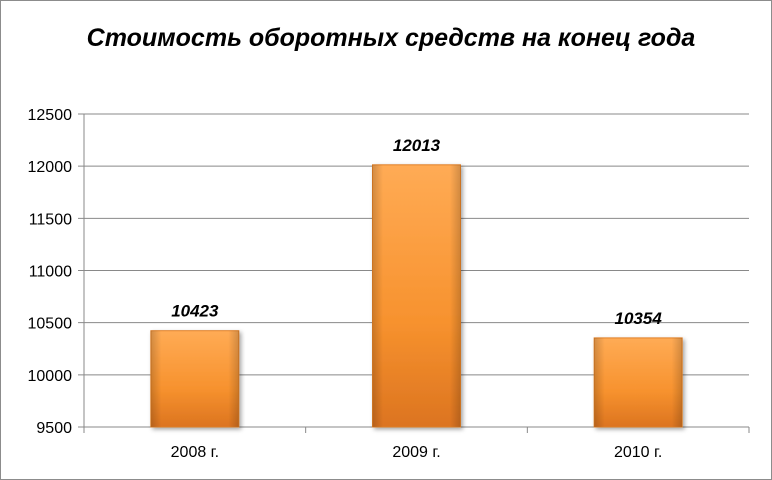 This screenshot has width=772, height=480. I want to click on data-label: 10423, so click(195, 311).